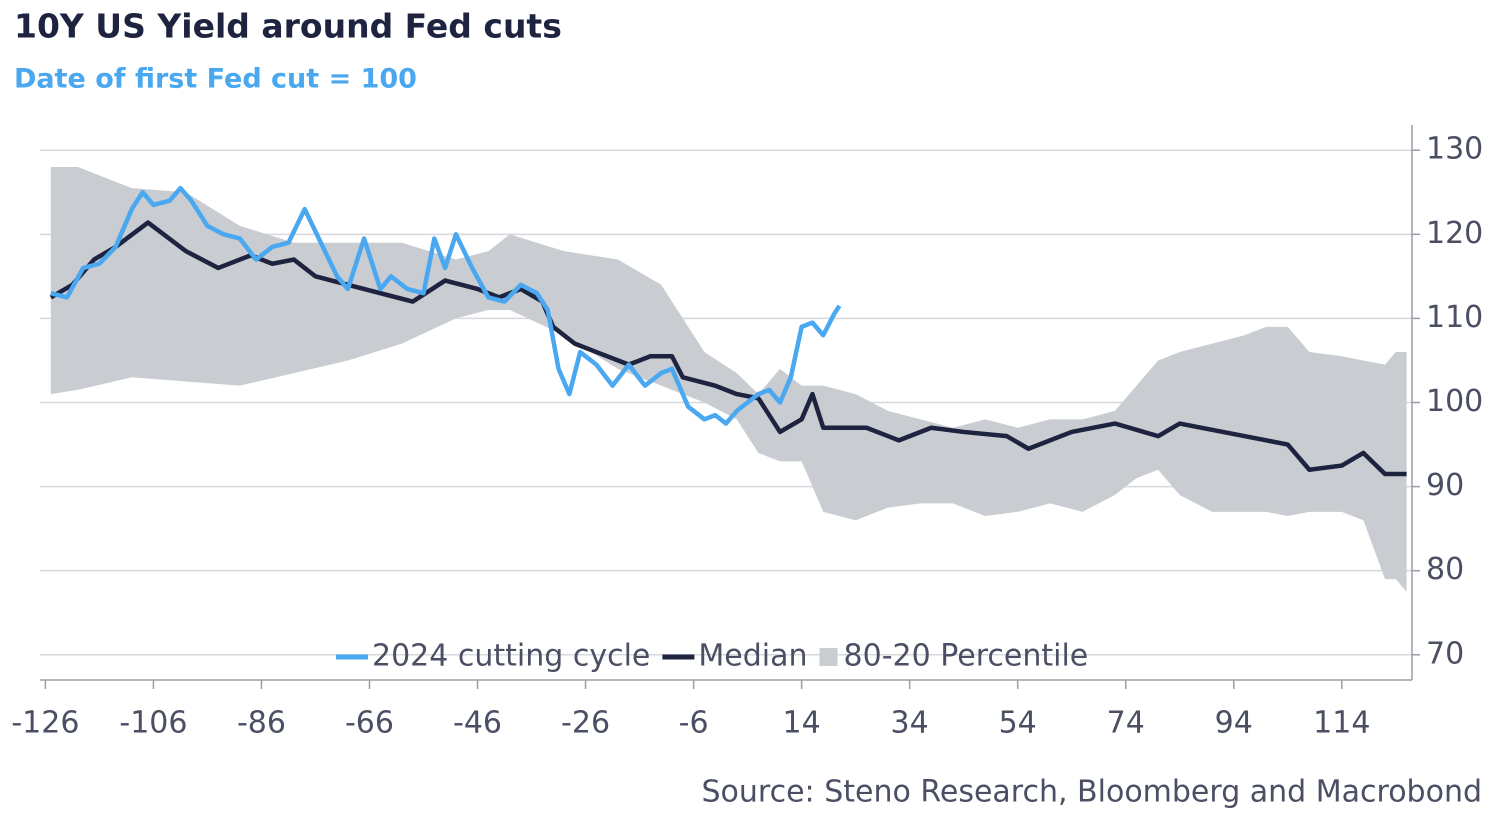 This screenshot has height=825, width=1496. What do you see at coordinates (477, 723) in the screenshot?
I see `x-tick-label: -46` at bounding box center [477, 723].